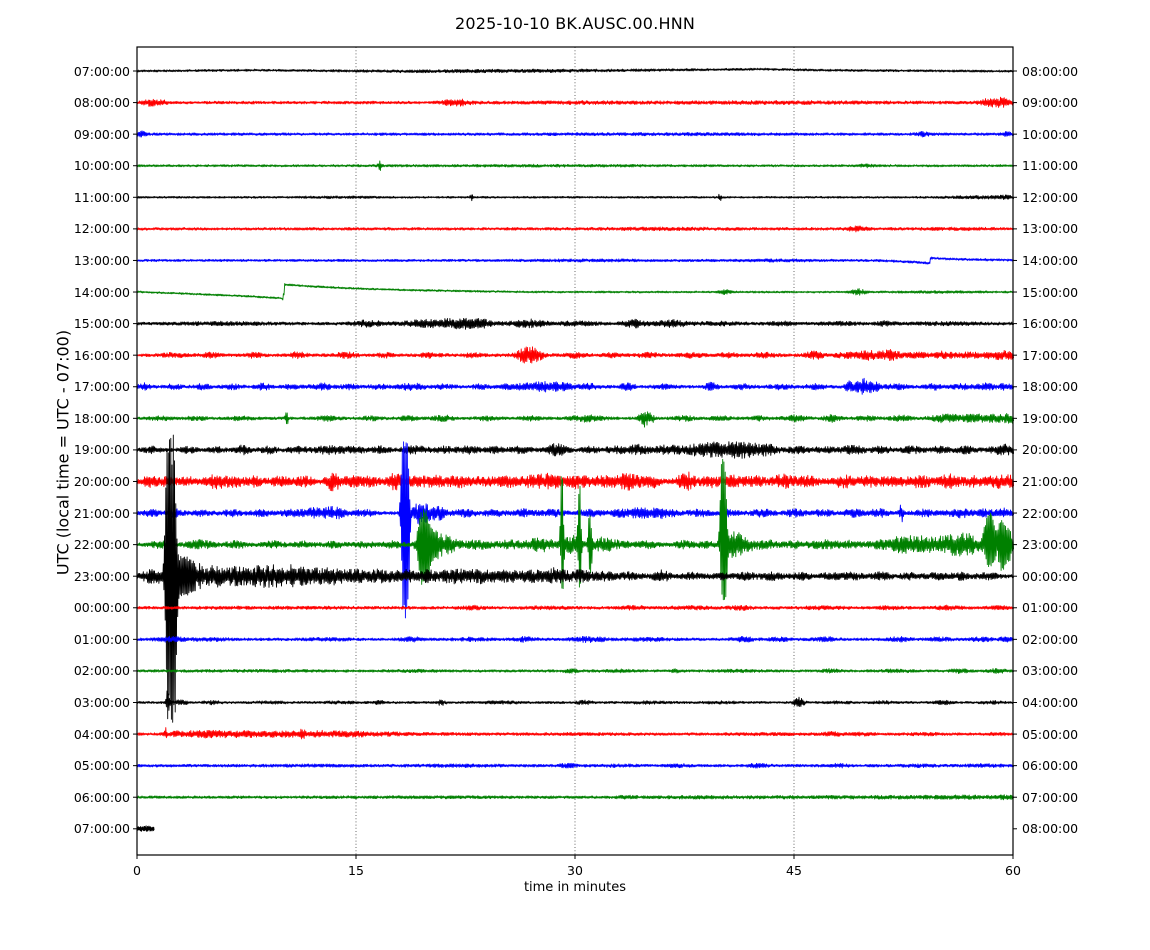 This screenshot has width=1150, height=950. Describe the element at coordinates (1050, 418) in the screenshot. I see `row-label-right-19:00:00: 19:00:00` at that location.